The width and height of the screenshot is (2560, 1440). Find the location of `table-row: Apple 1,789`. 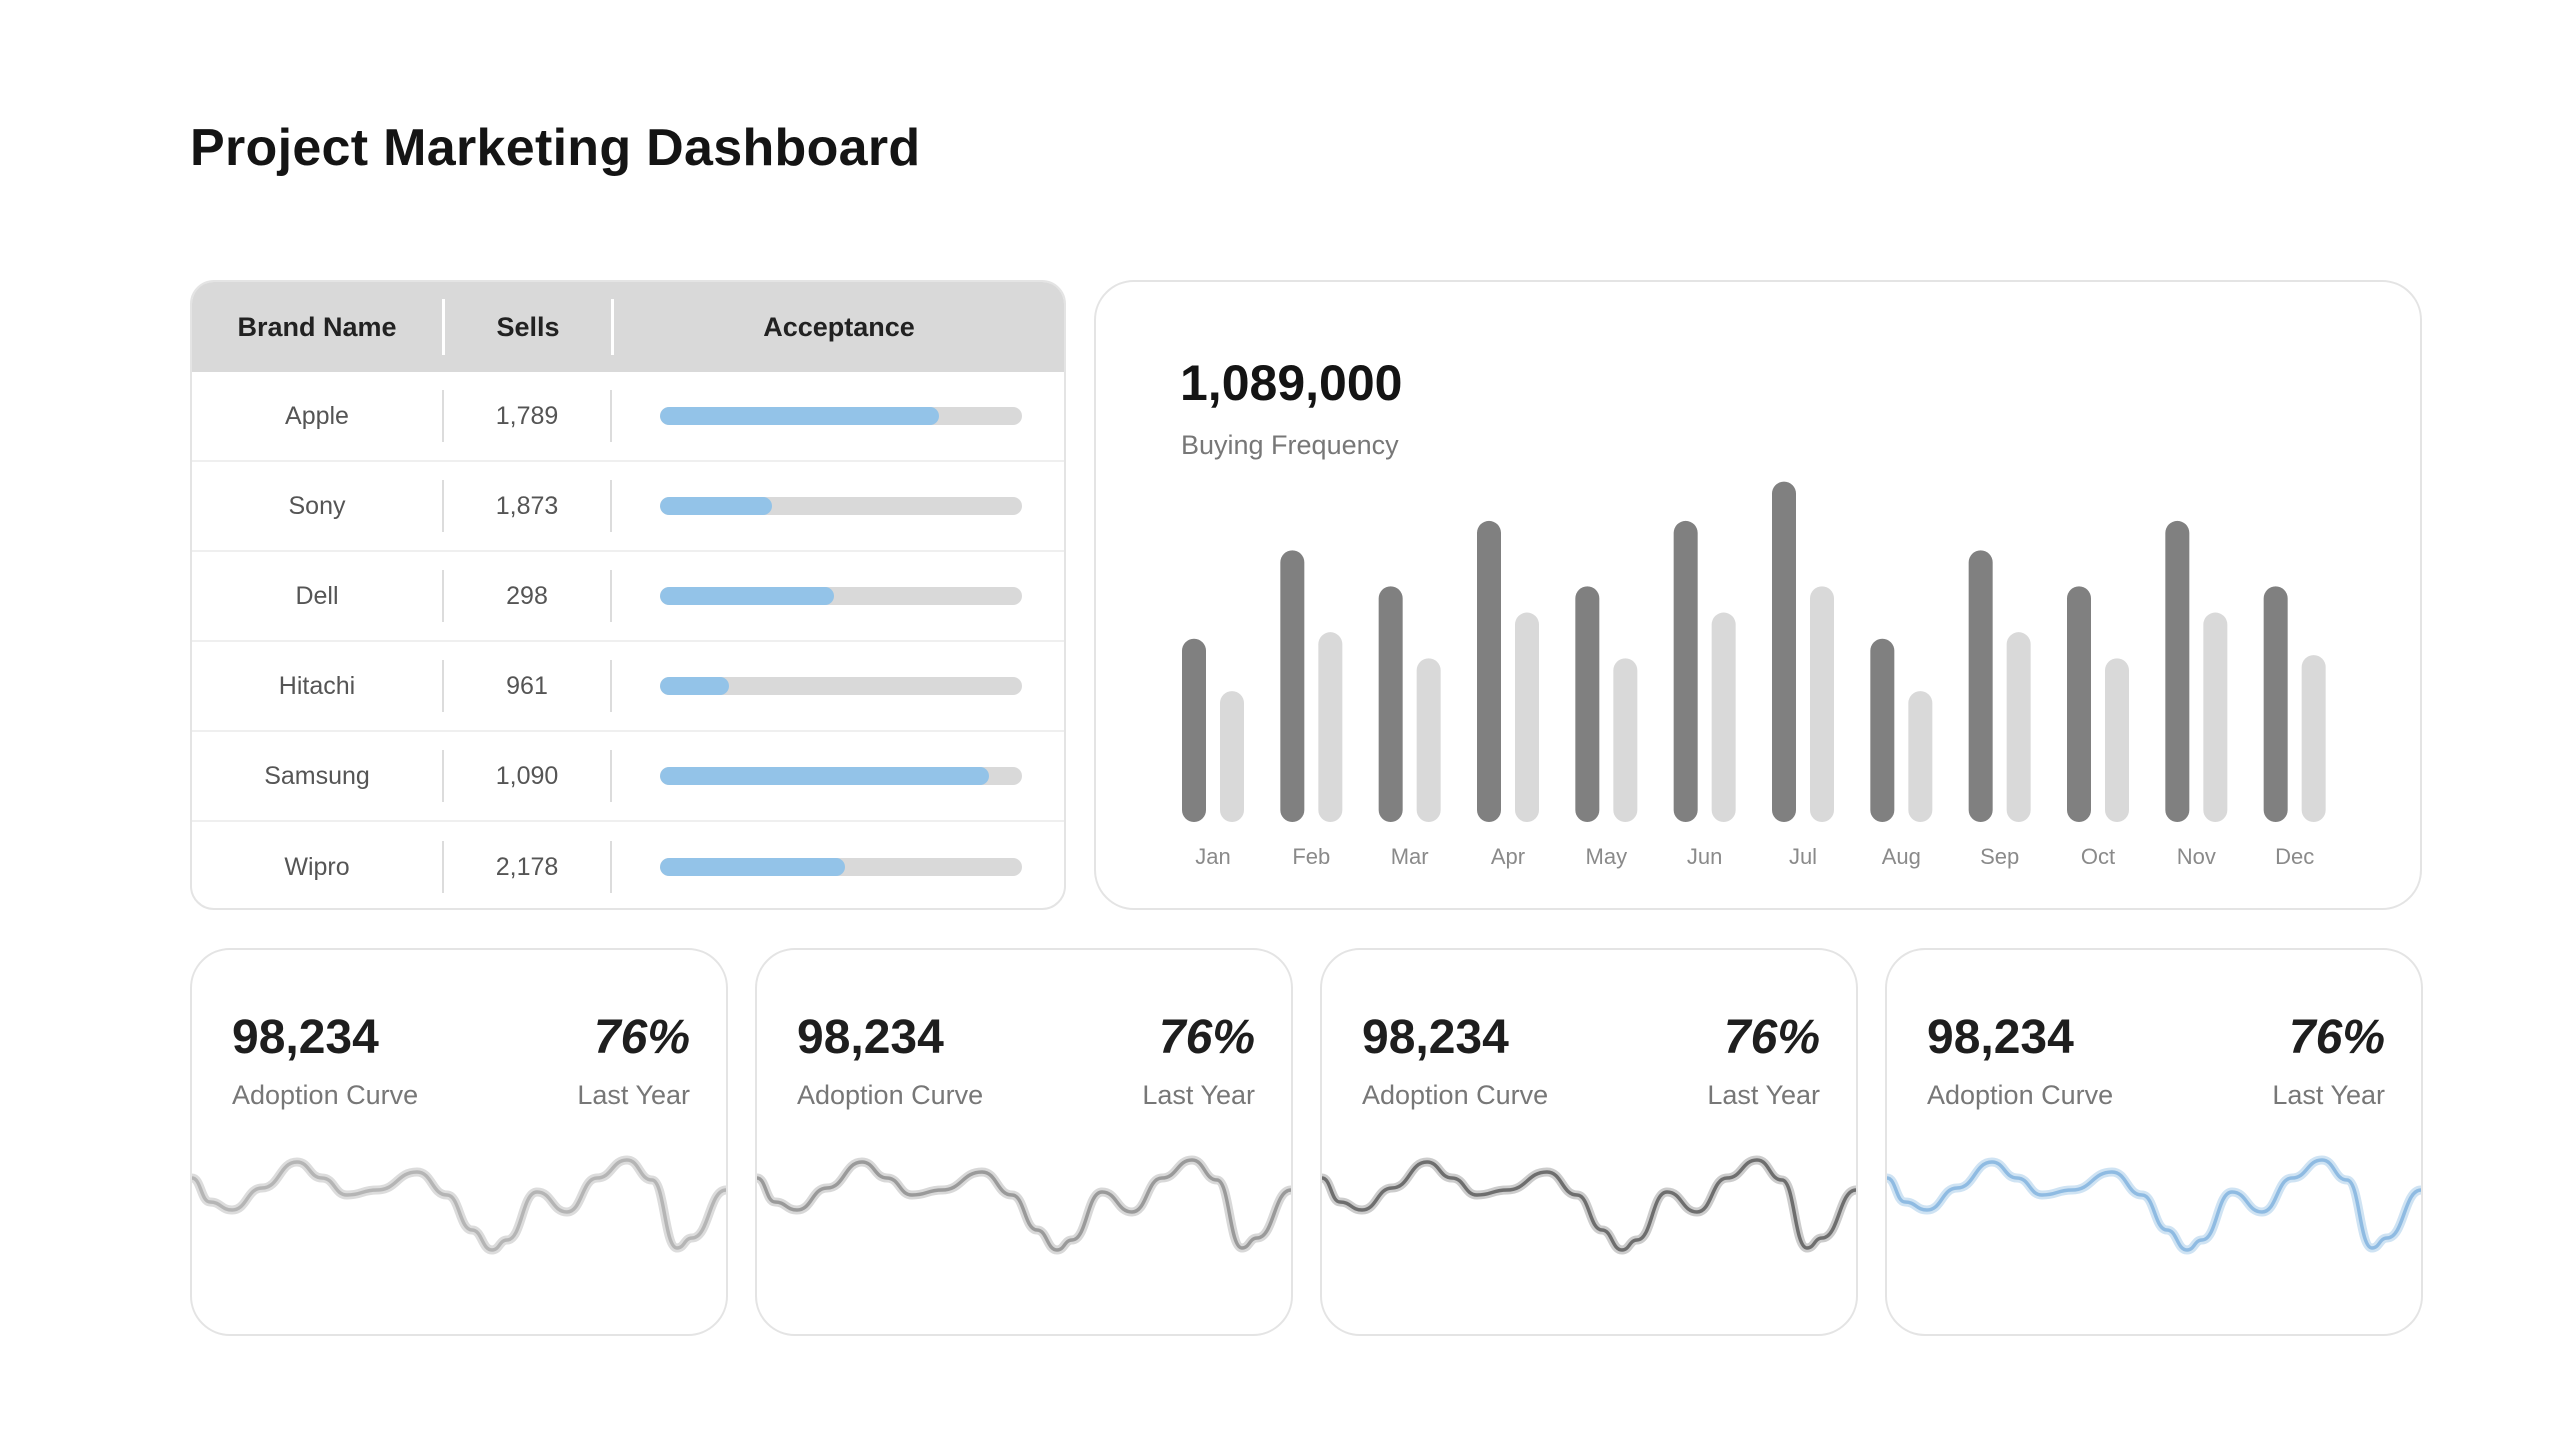

table-row: Apple 1,789 is located at coordinates (628, 417).